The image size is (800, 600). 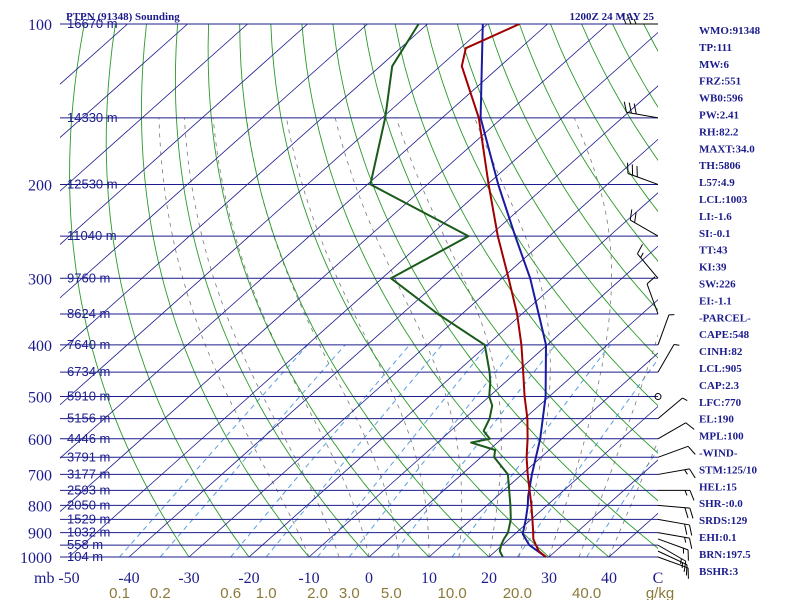 I want to click on pressure-tick-label: 900, so click(x=40, y=534).